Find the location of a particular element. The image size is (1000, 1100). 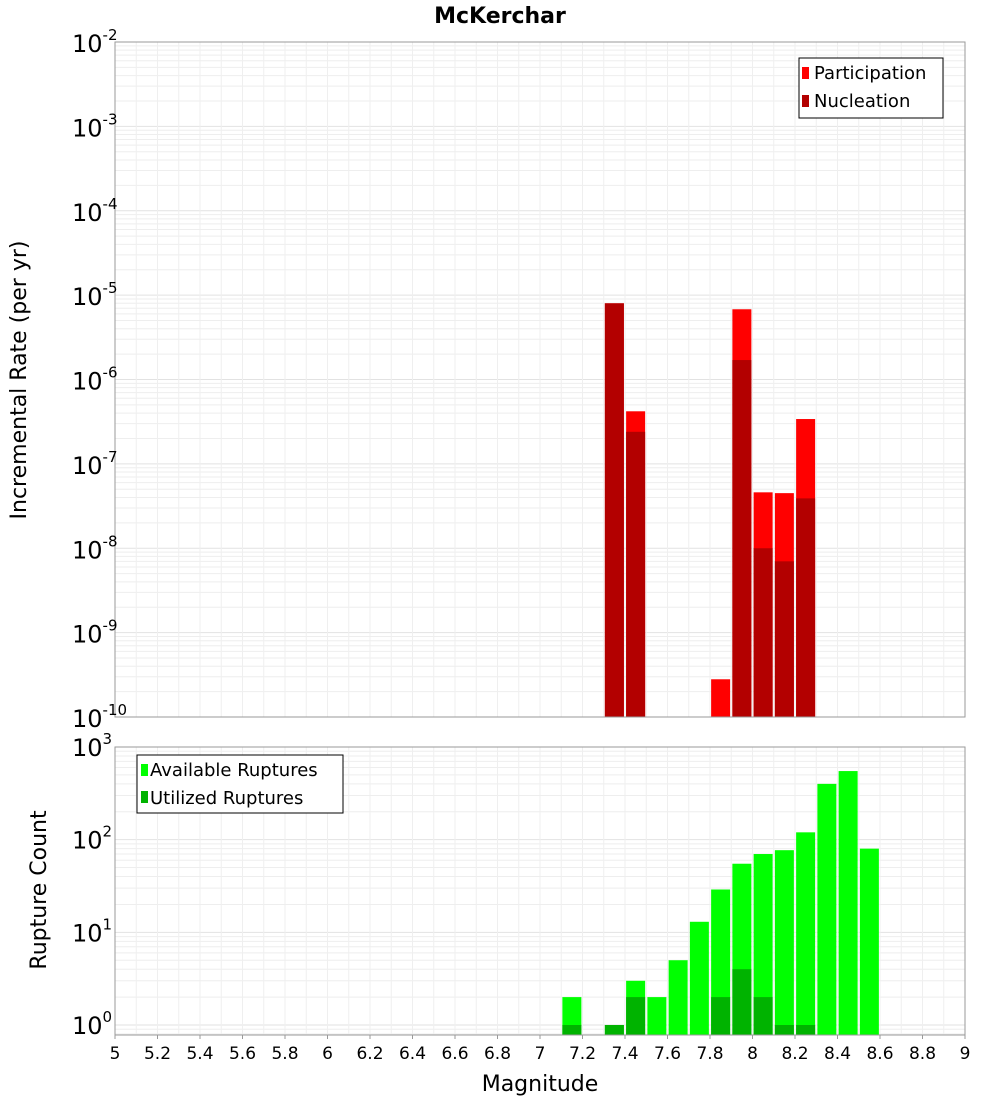

x-tick-label: 6.8 is located at coordinates (497, 1054).